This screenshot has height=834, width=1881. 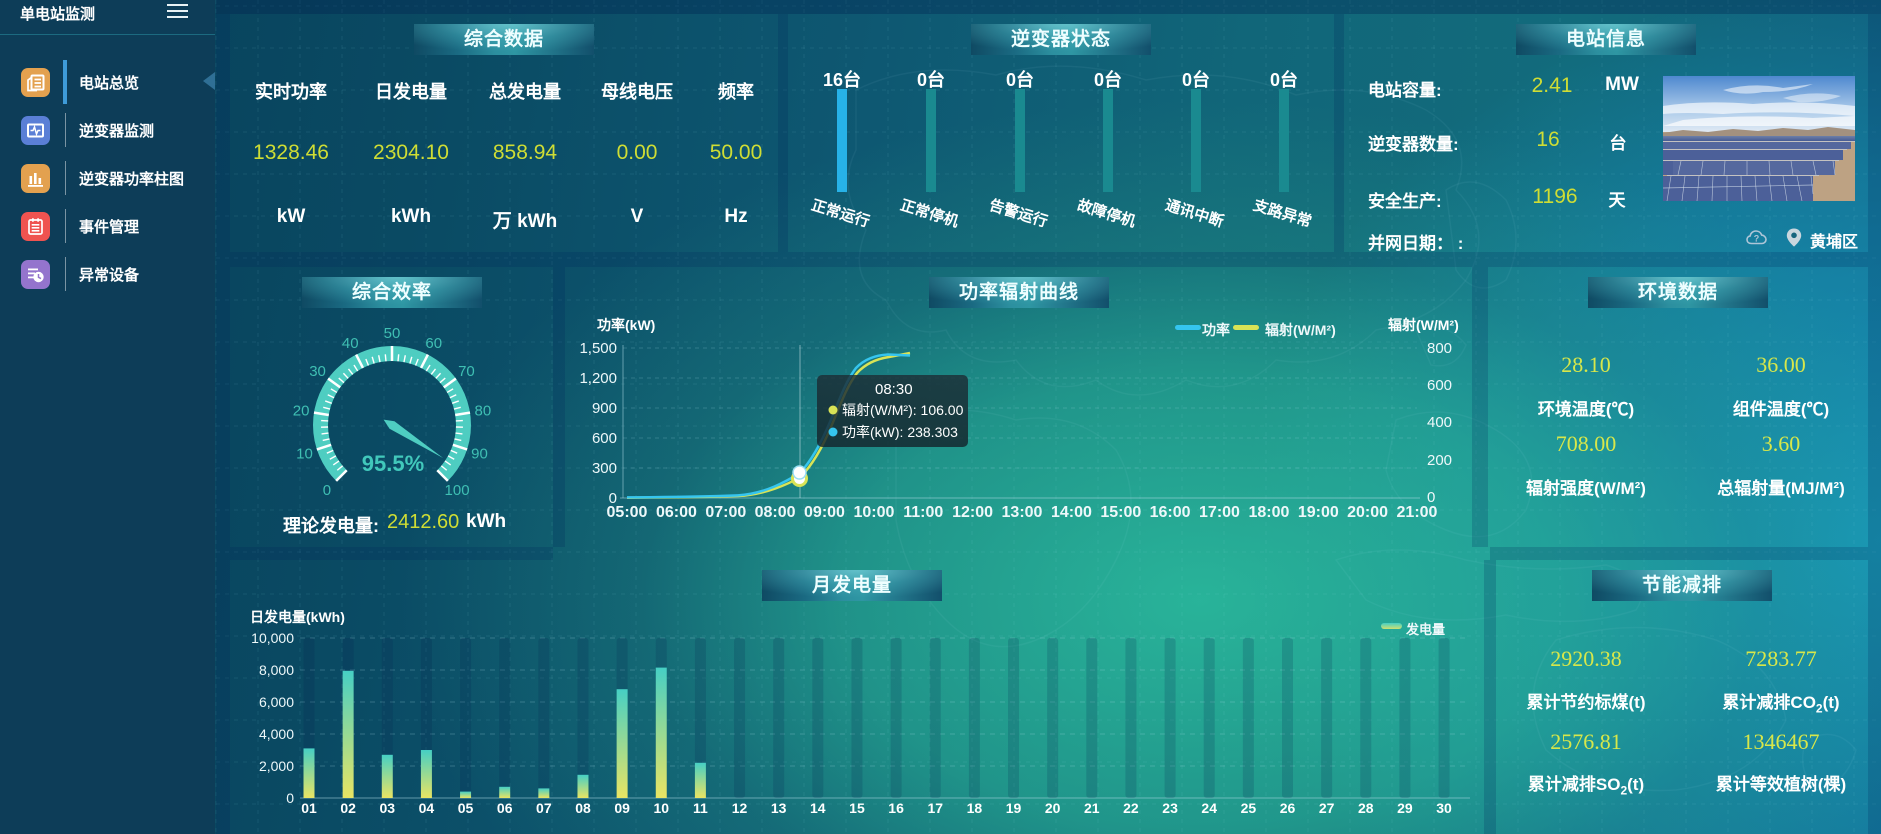 I want to click on svg-text: 1,500, so click(x=598, y=348).